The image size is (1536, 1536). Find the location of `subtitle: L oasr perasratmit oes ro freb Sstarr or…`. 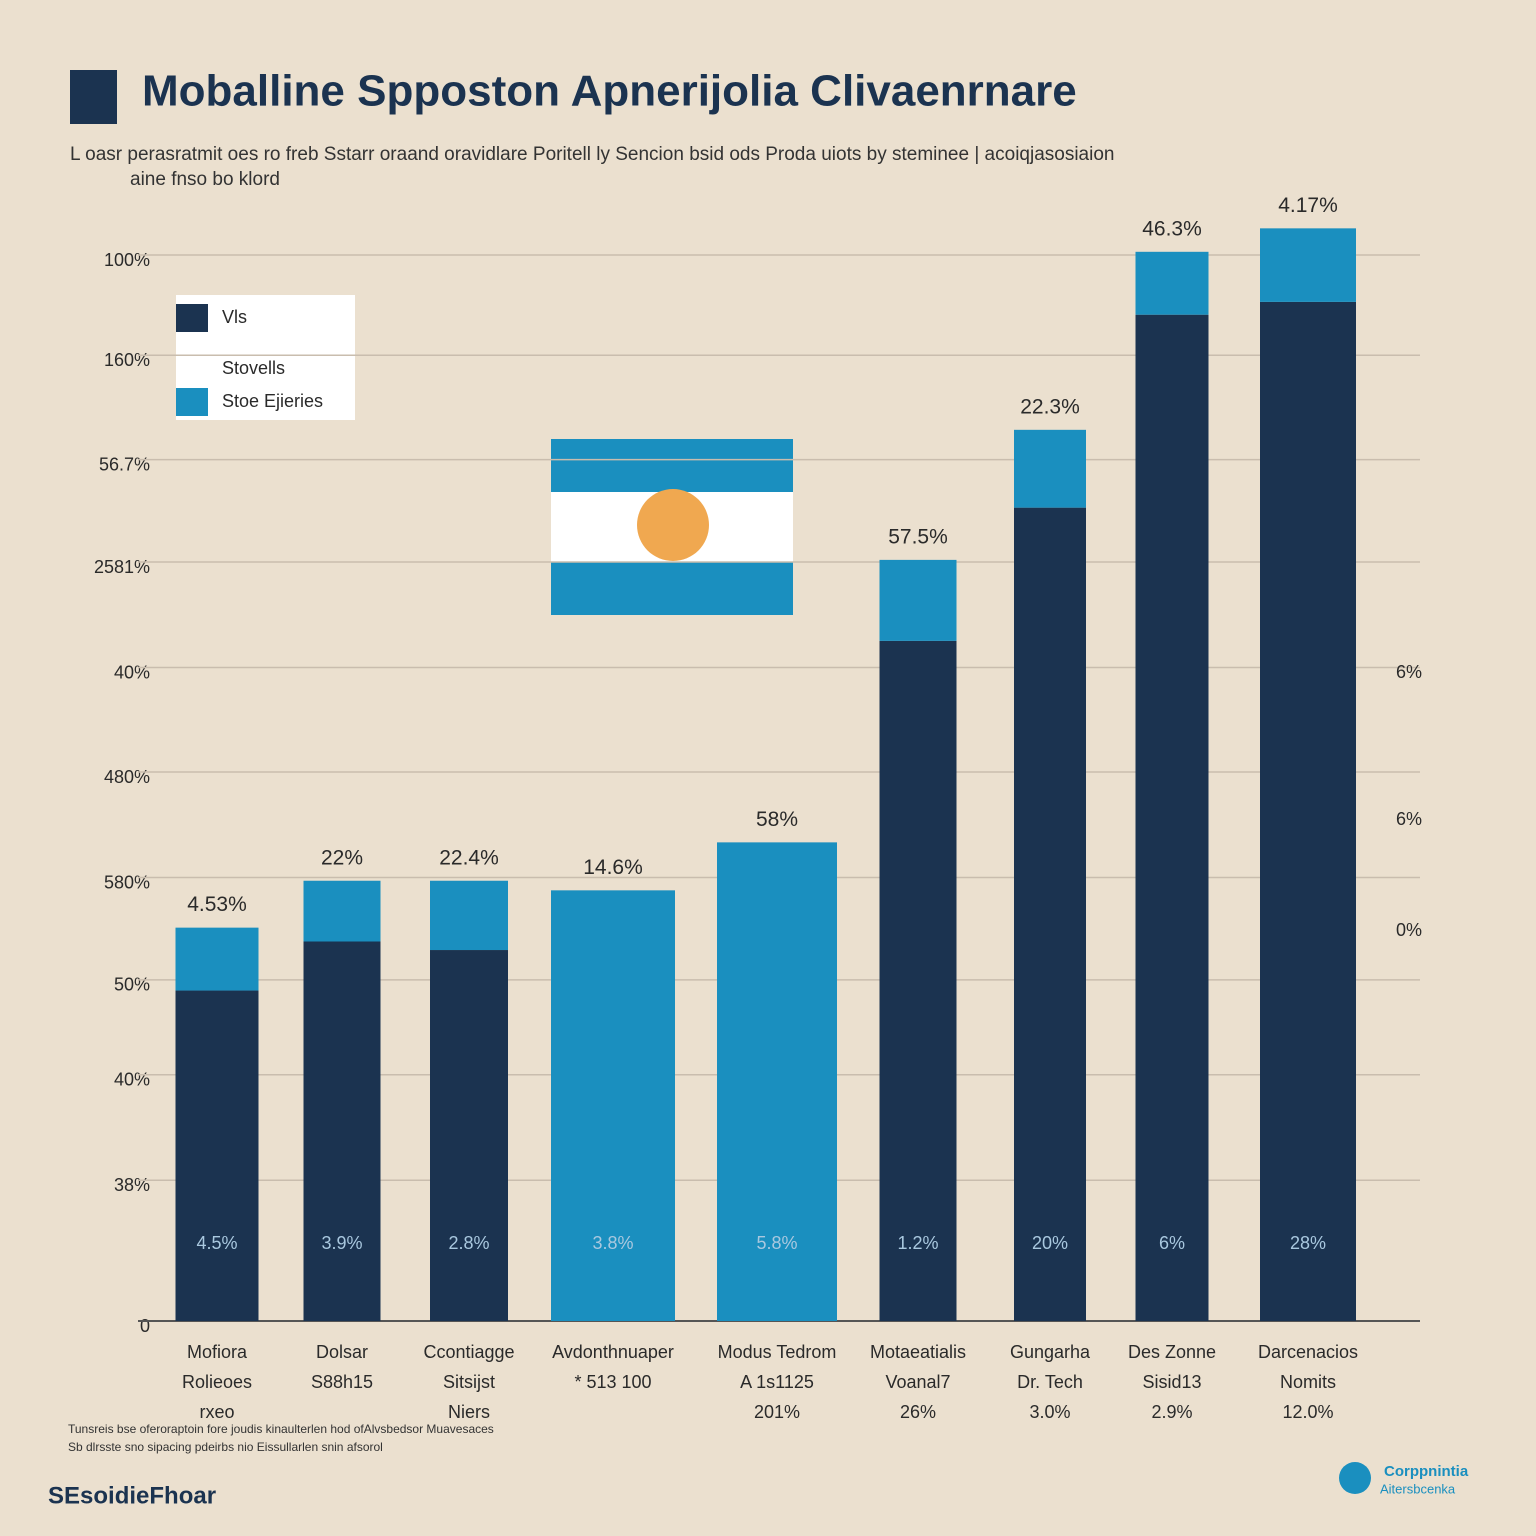

subtitle: L oasr perasratmit oes ro freb Sstarr or… is located at coordinates (592, 154).